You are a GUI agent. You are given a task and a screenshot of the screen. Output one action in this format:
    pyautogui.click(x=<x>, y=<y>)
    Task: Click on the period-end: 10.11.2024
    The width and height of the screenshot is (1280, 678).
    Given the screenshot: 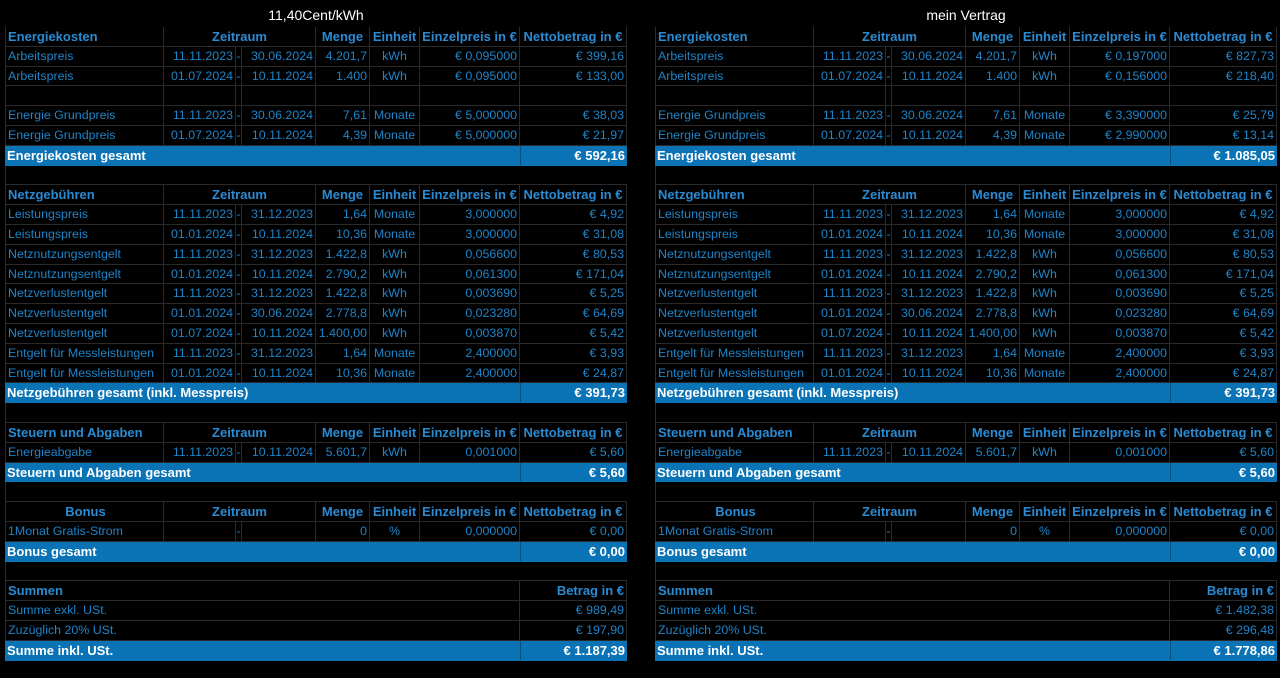 What is the action you would take?
    pyautogui.click(x=279, y=274)
    